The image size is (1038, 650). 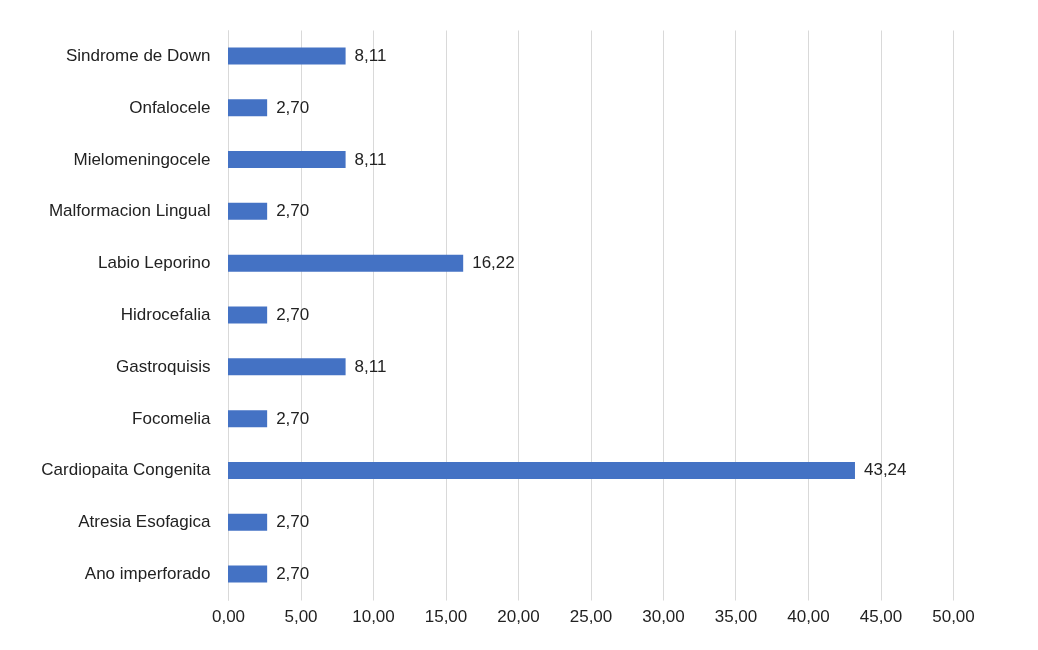 What do you see at coordinates (518, 616) in the screenshot?
I see `x-tick-label: 20,00` at bounding box center [518, 616].